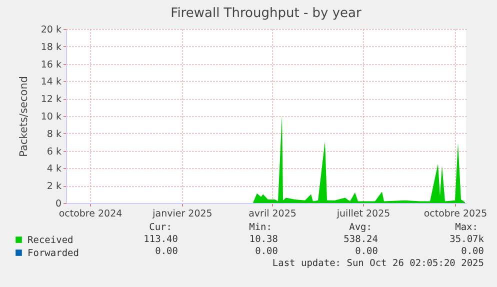  I want to click on text: 113.40, so click(161, 239).